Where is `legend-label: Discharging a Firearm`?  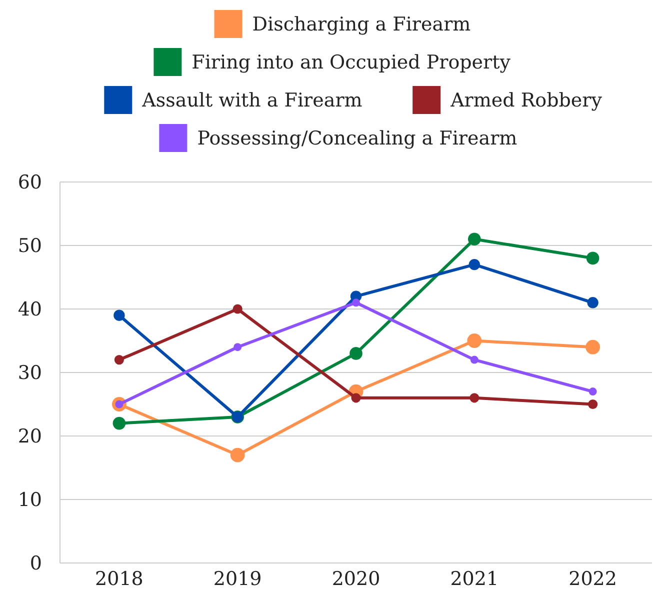 legend-label: Discharging a Firearm is located at coordinates (361, 25).